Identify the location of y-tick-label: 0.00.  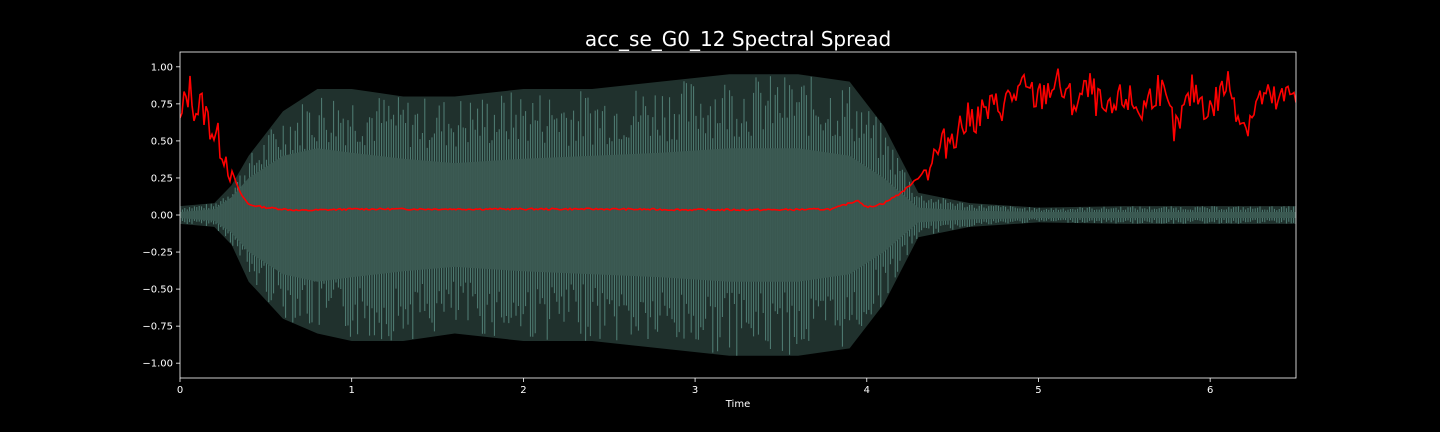
(162, 216).